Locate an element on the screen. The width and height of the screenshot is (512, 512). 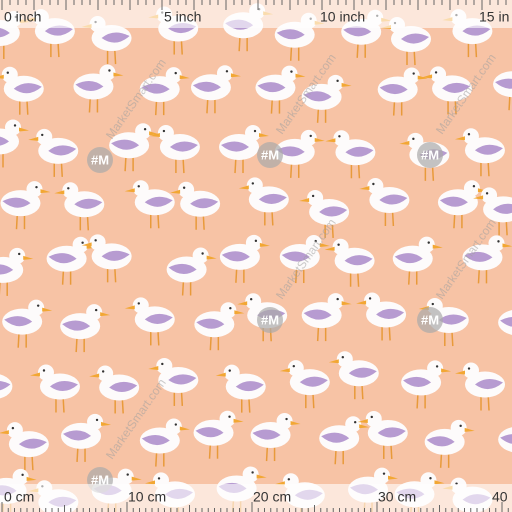
ruler-label: 30 cm is located at coordinates (397, 497).